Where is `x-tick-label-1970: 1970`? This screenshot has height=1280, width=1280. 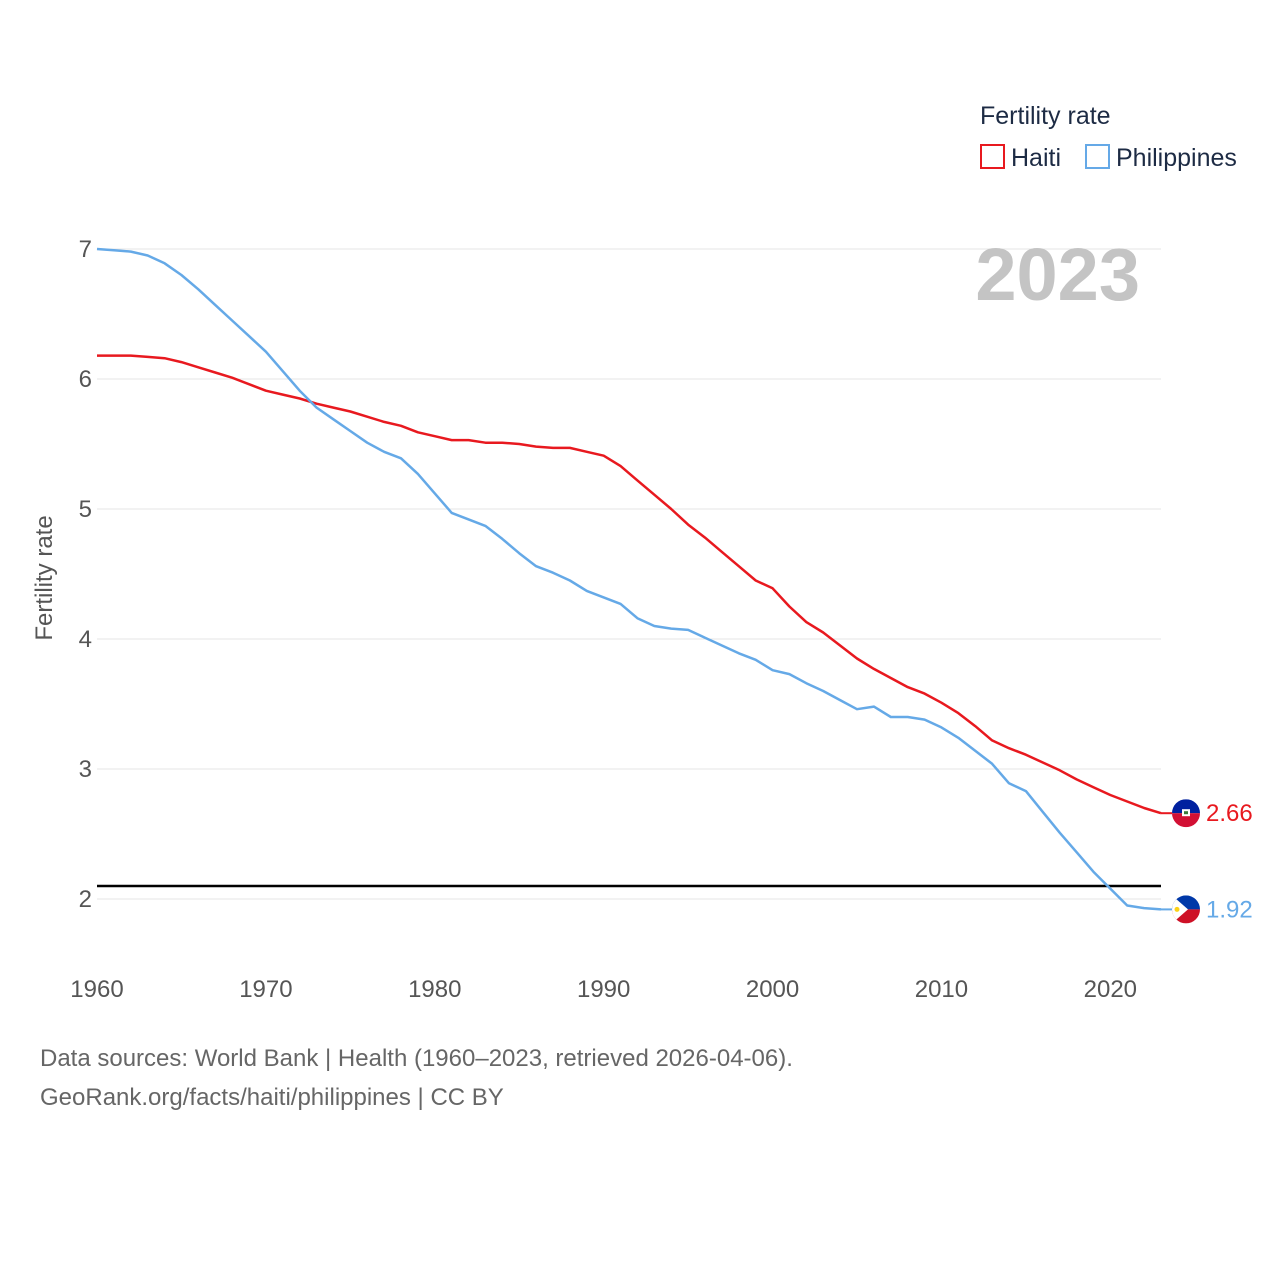
x-tick-label-1970: 1970 is located at coordinates (265, 989).